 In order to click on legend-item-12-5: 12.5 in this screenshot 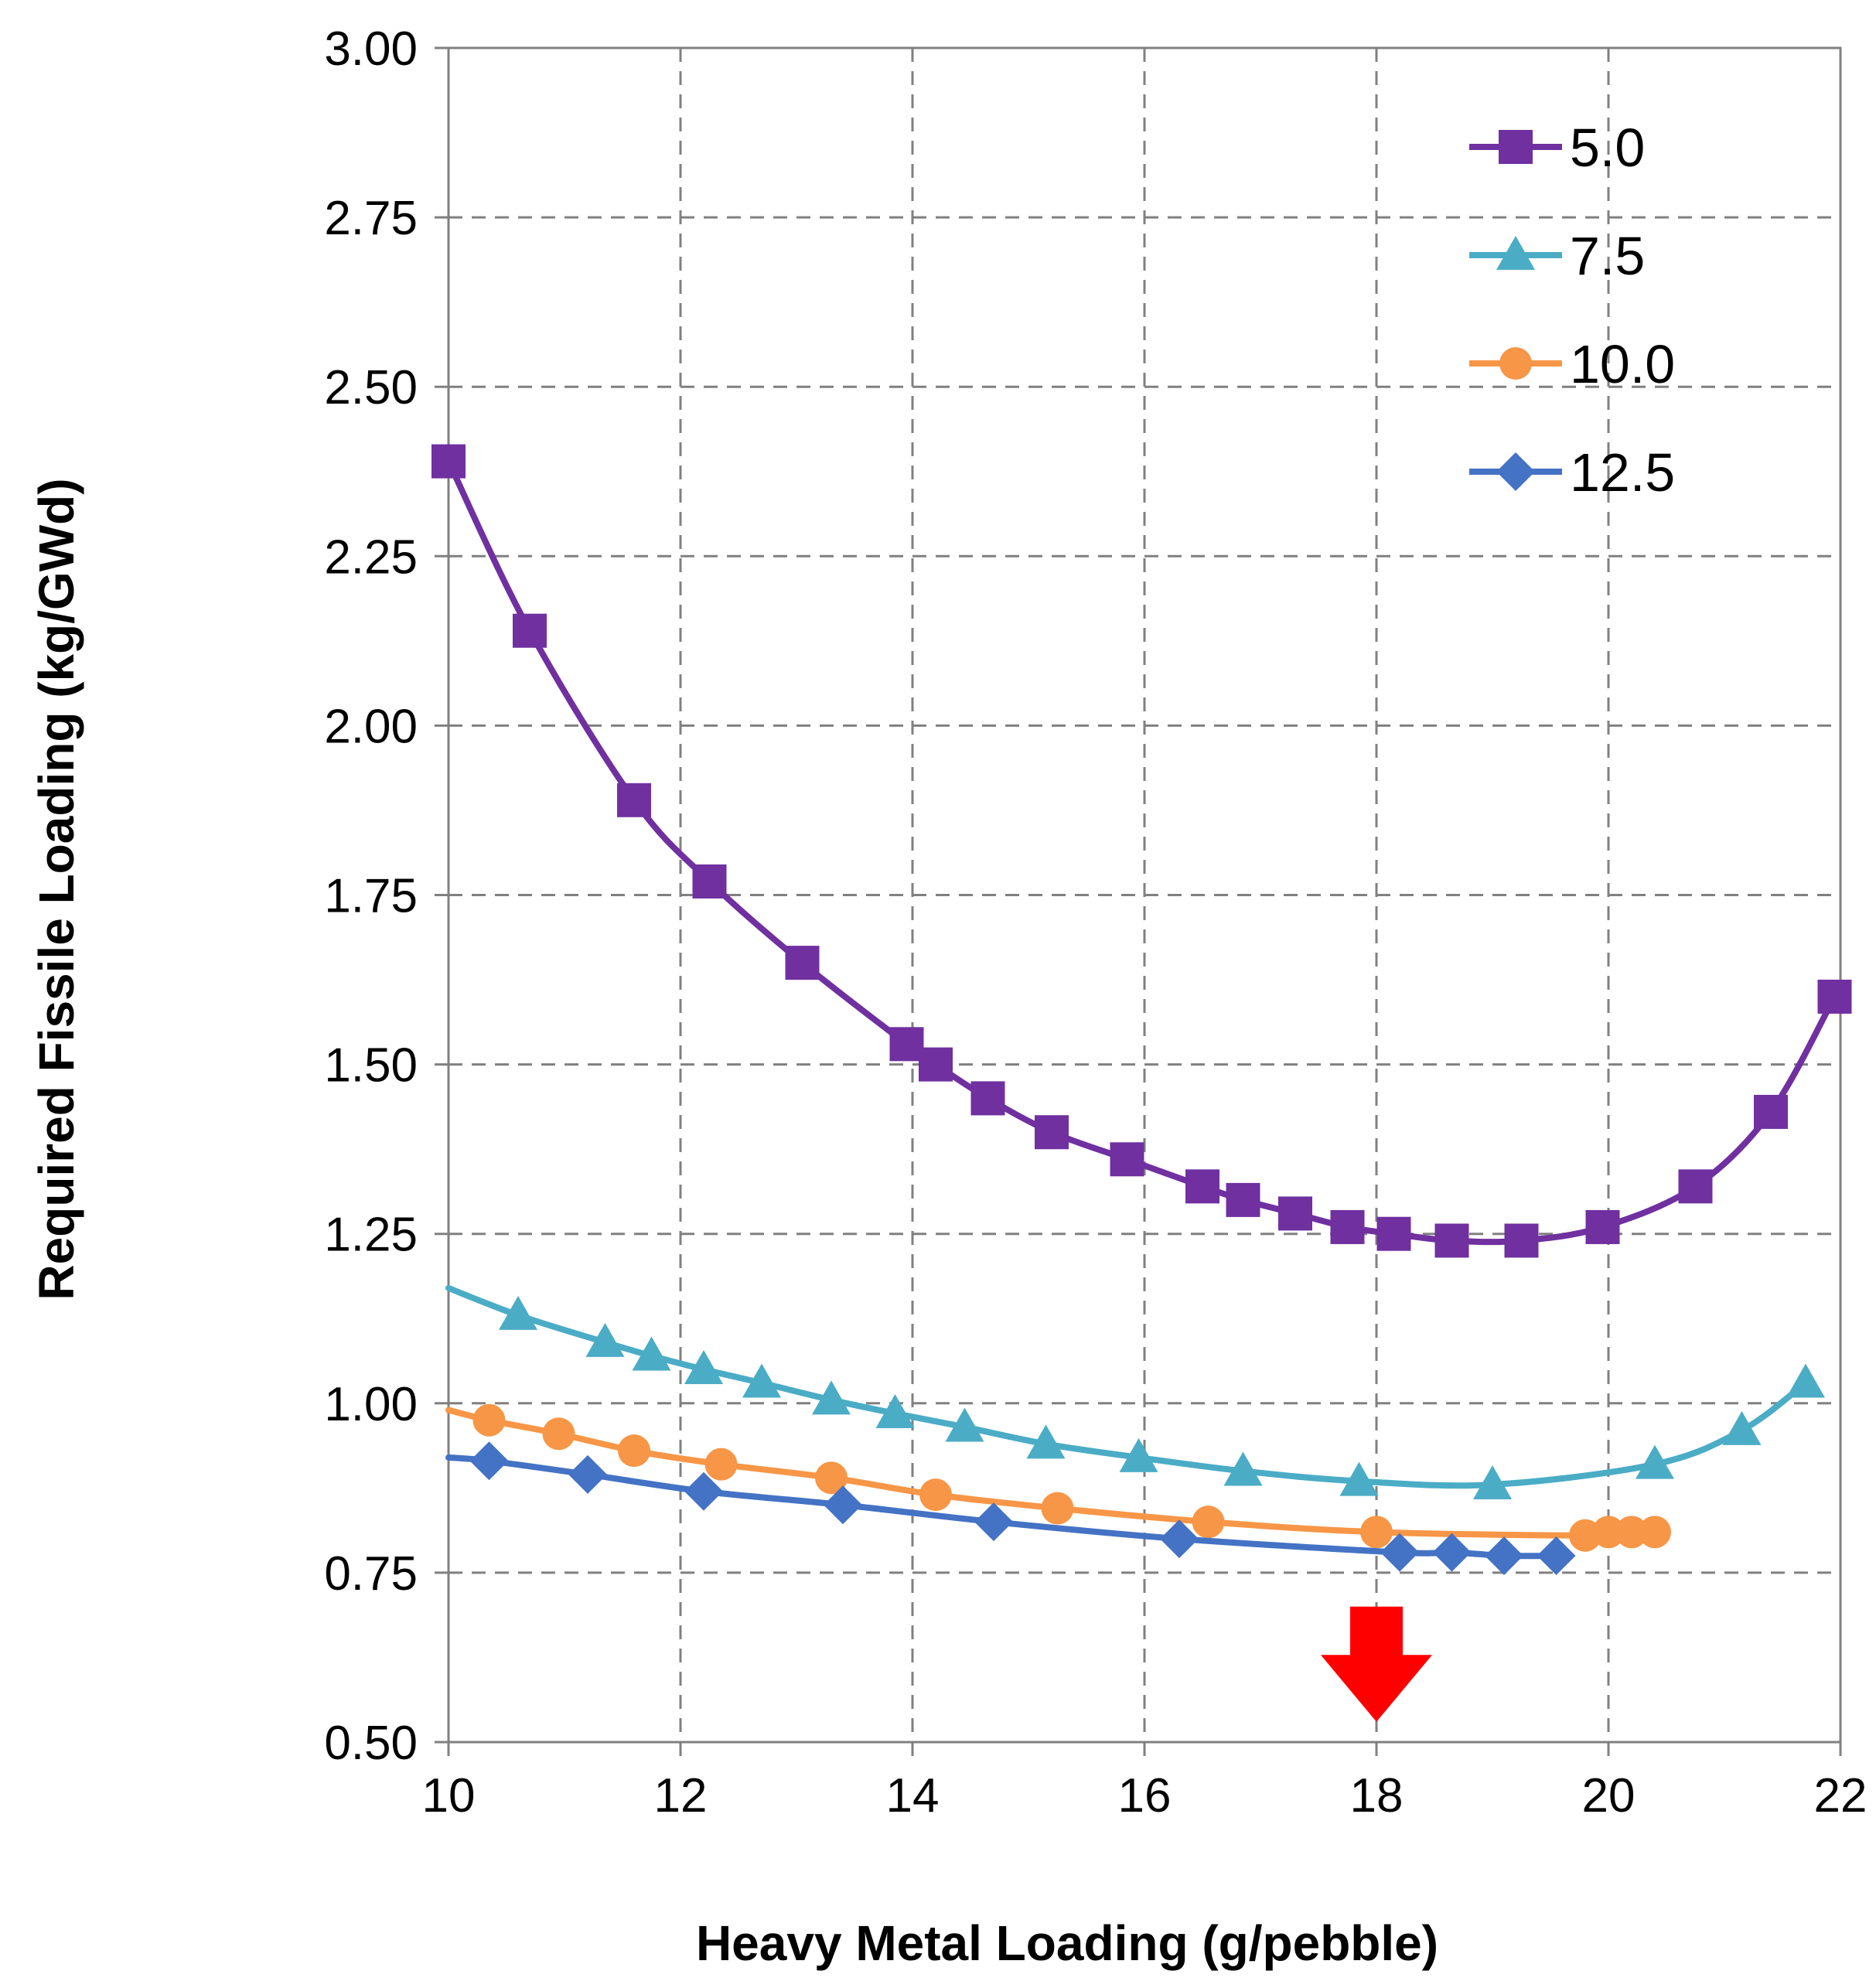, I will do `click(1572, 472)`.